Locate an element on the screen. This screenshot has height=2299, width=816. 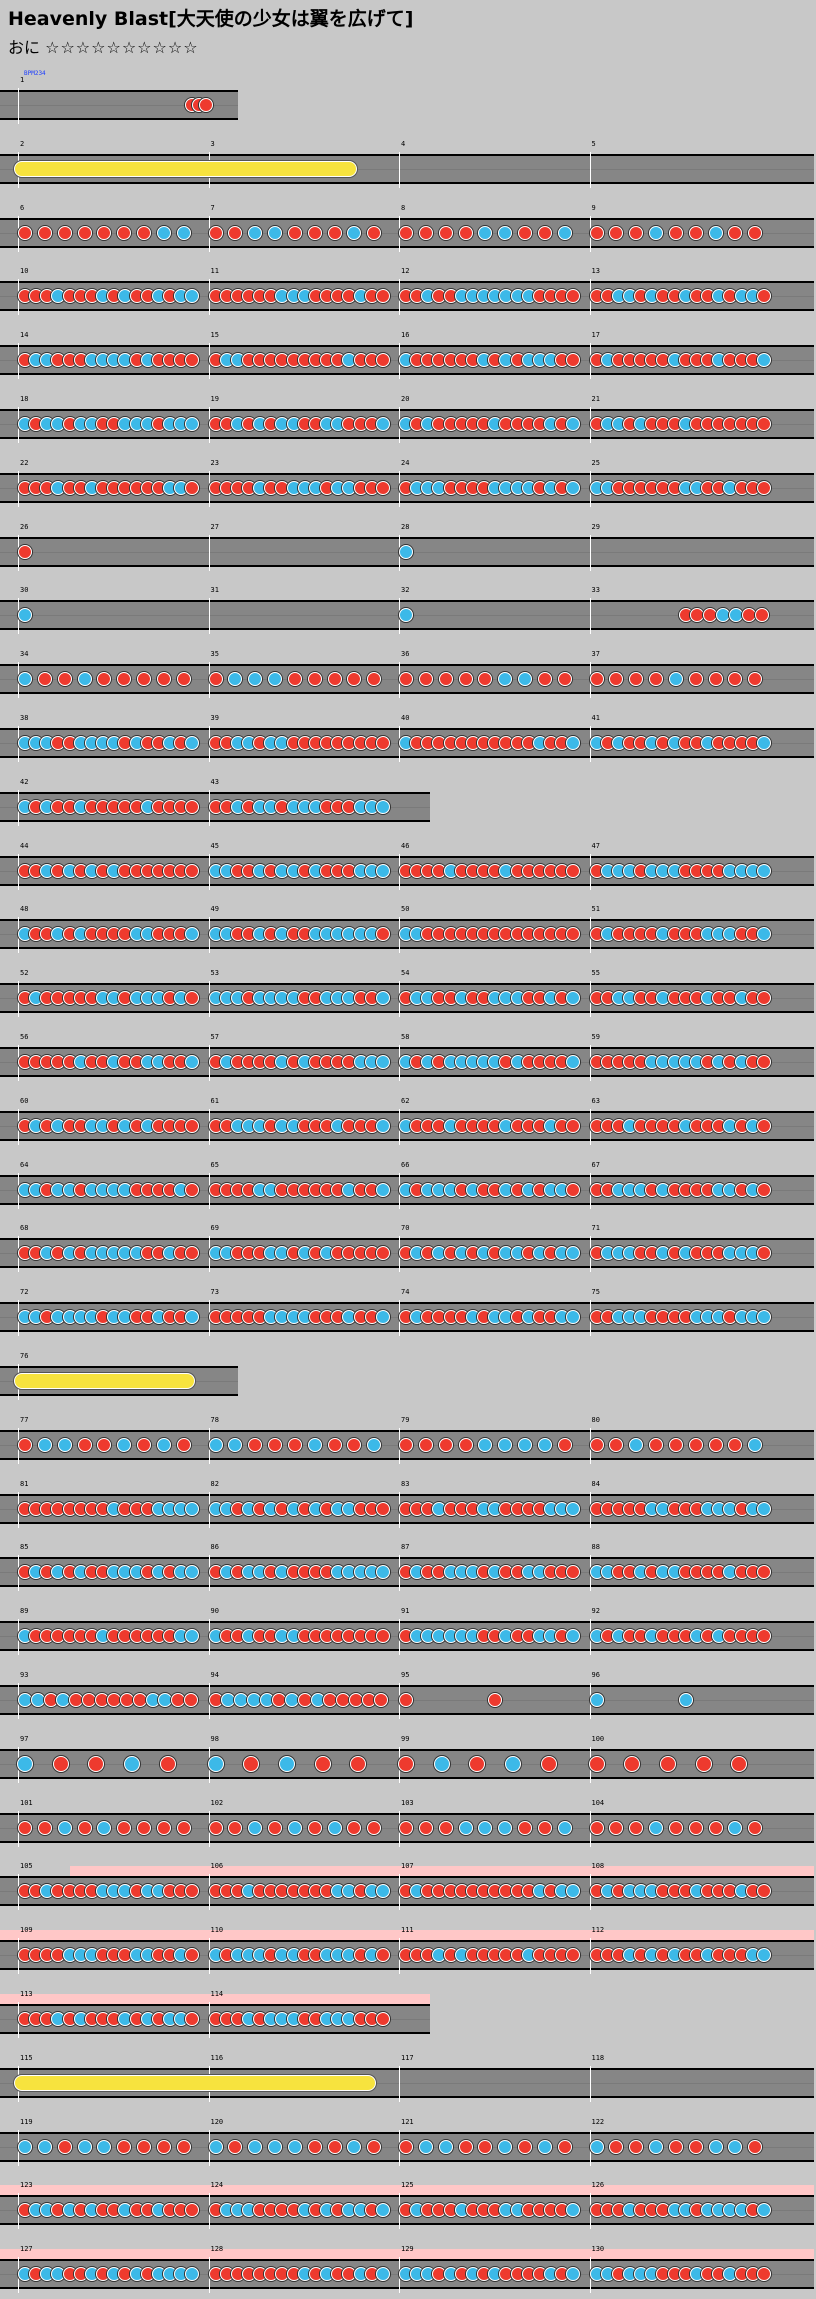
bar-number: 85 is located at coordinates (24, 1547).